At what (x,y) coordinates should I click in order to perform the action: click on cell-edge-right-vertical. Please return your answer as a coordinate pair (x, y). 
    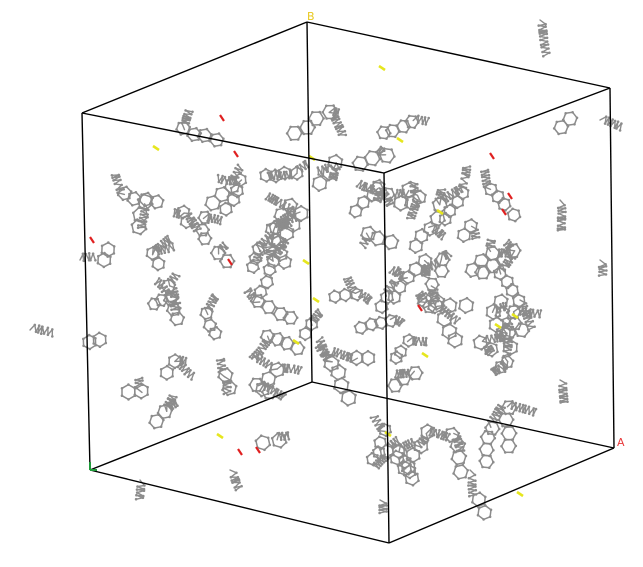
    Looking at the image, I should click on (612, 268).